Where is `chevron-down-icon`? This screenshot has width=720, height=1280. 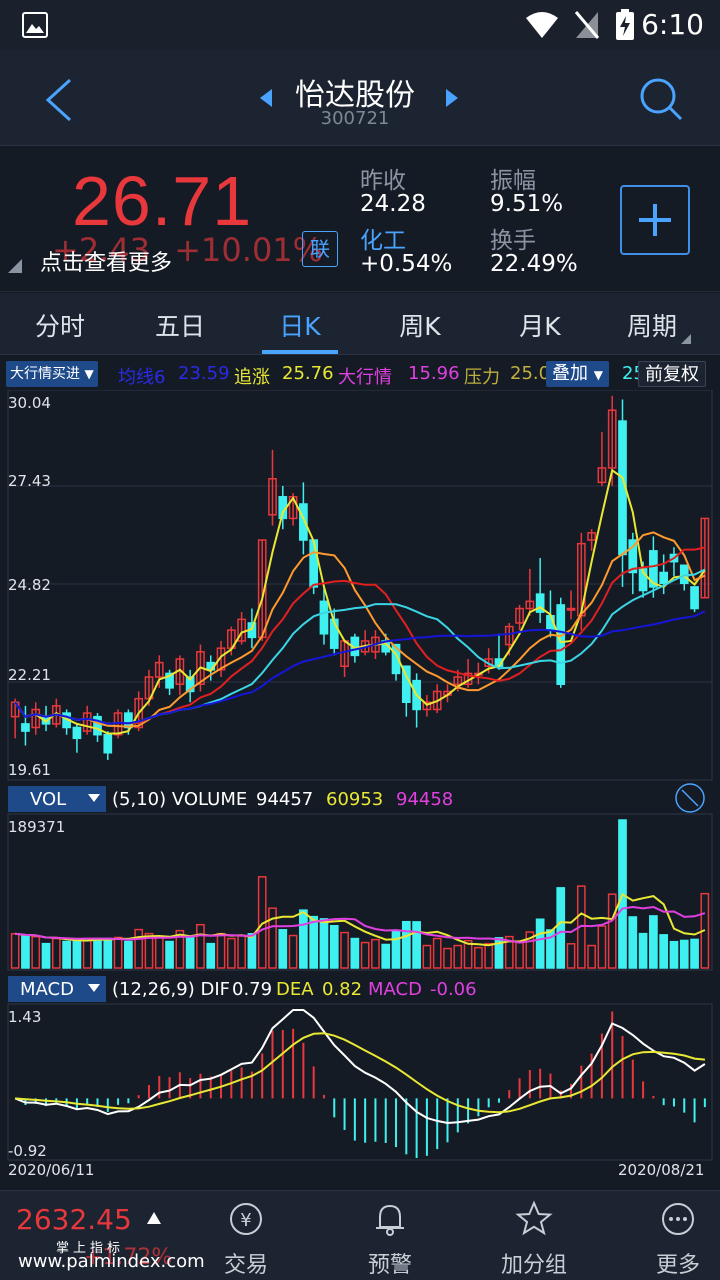
chevron-down-icon is located at coordinates (94, 988).